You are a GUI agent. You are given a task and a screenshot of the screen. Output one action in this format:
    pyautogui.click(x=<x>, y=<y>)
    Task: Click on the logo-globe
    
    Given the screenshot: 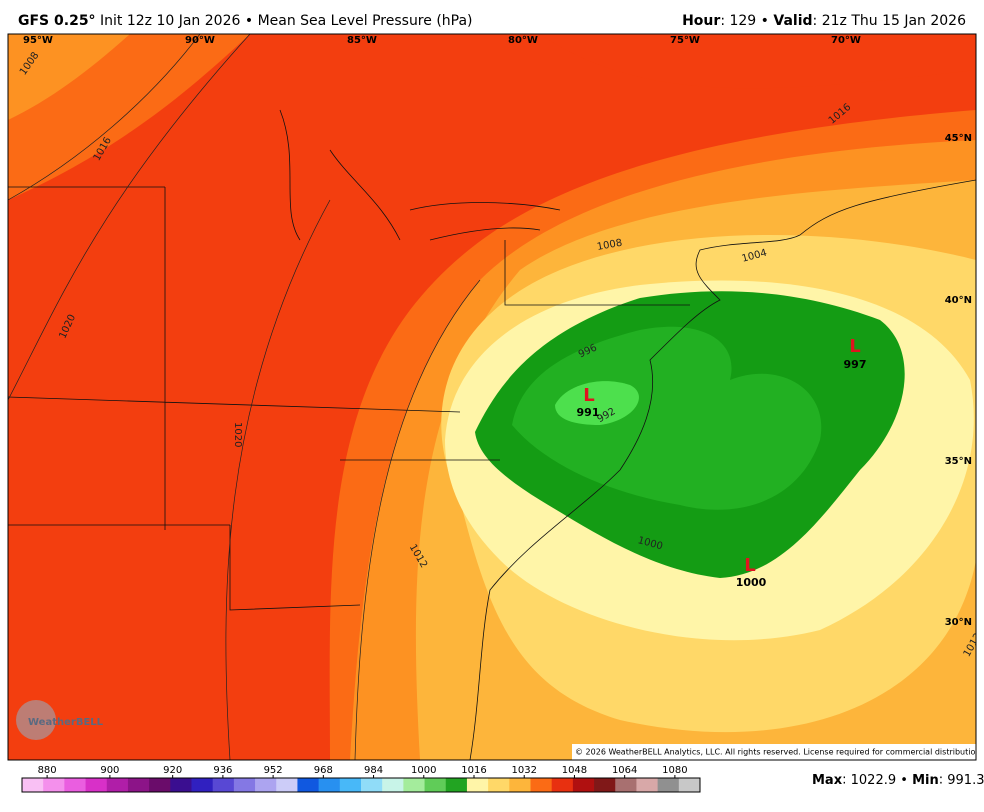 What is the action you would take?
    pyautogui.click(x=36, y=720)
    